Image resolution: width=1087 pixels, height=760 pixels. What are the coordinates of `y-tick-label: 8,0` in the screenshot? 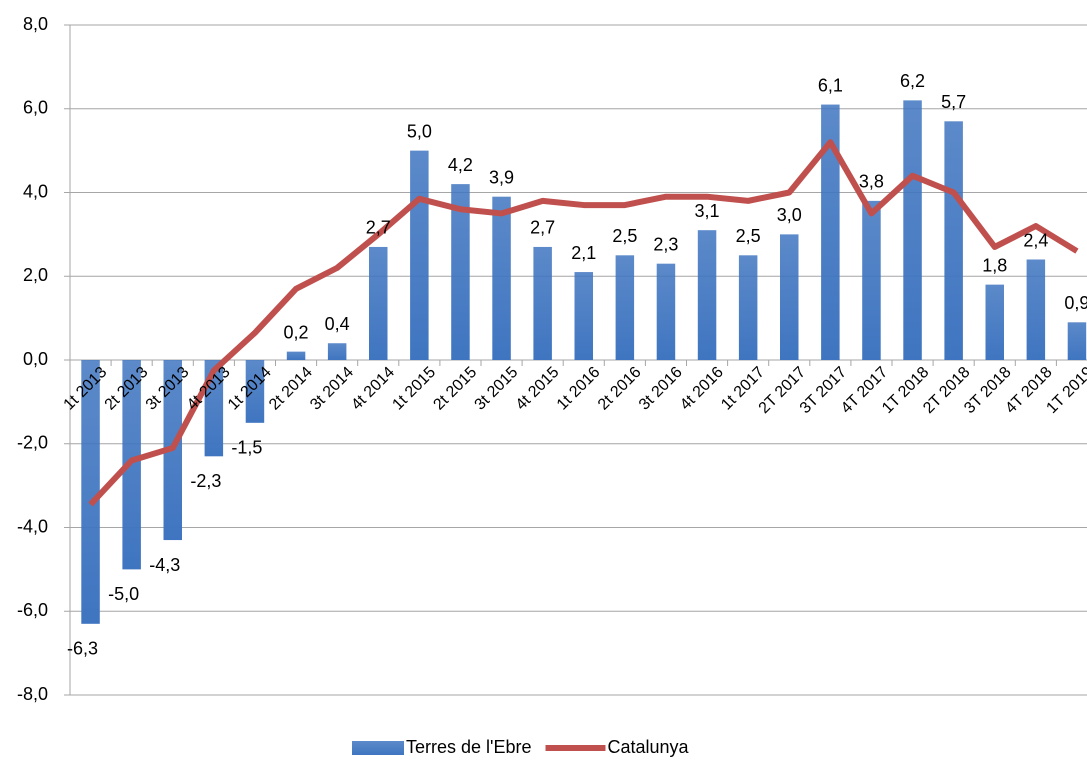 It's located at (35, 24).